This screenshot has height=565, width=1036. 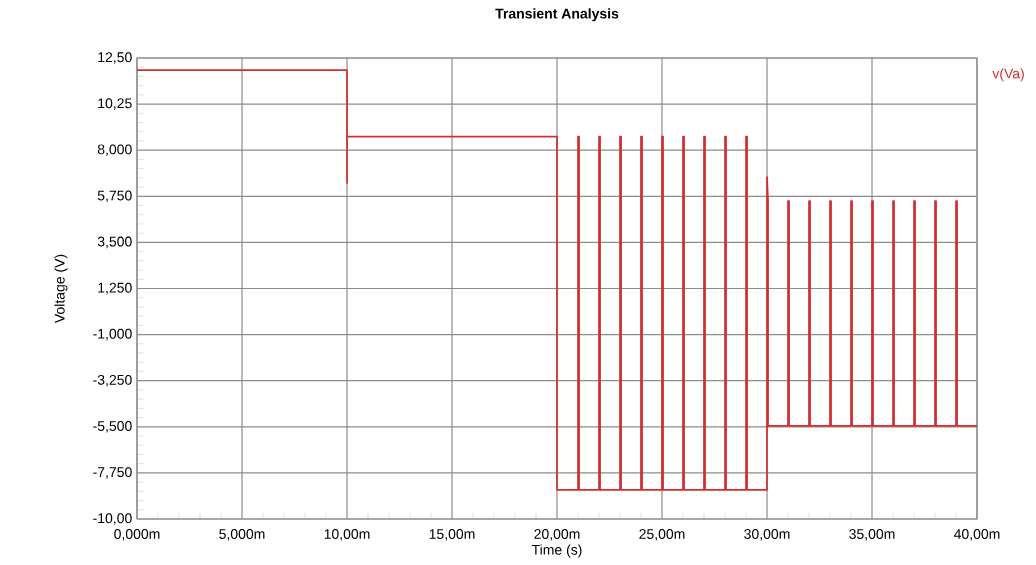 I want to click on y-tick-label: 5,750, so click(x=114, y=196).